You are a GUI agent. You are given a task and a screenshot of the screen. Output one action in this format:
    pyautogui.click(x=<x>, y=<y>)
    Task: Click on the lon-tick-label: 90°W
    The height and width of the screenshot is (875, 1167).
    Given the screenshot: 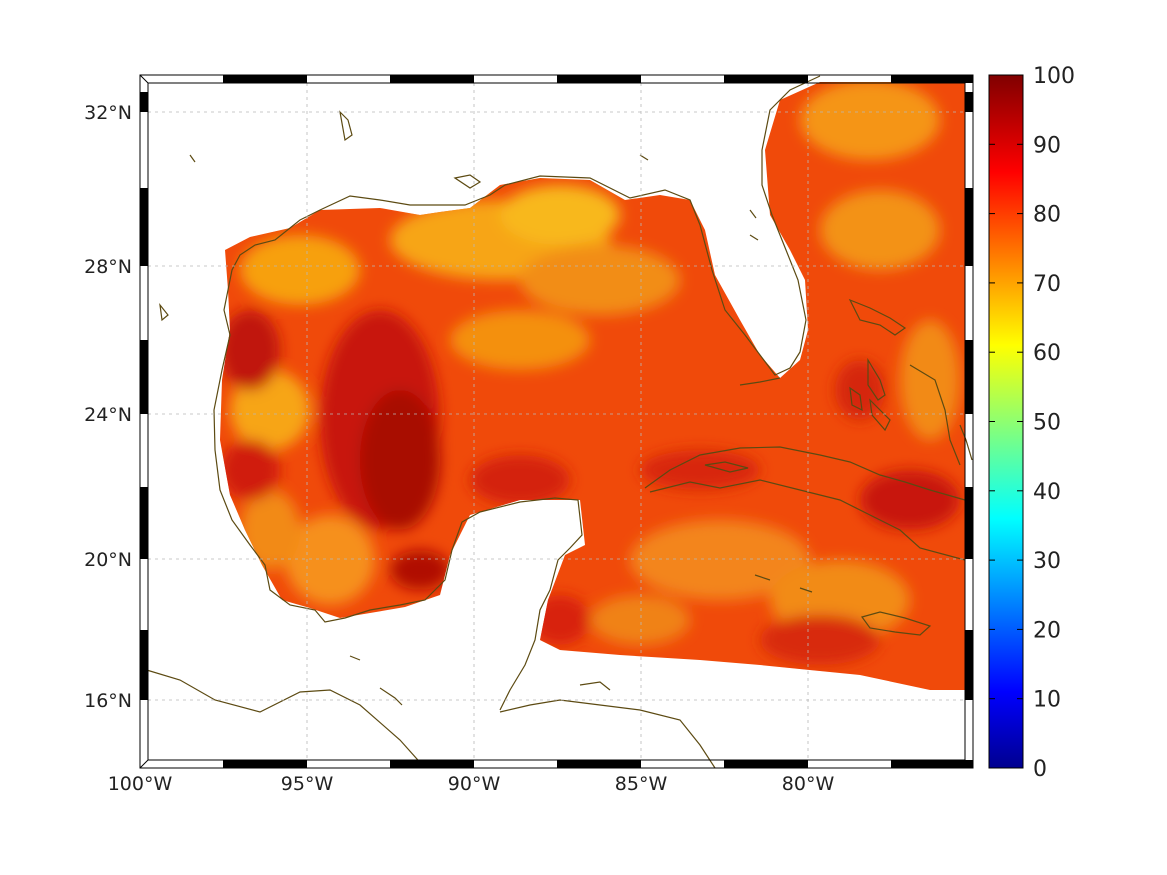 What is the action you would take?
    pyautogui.click(x=474, y=784)
    